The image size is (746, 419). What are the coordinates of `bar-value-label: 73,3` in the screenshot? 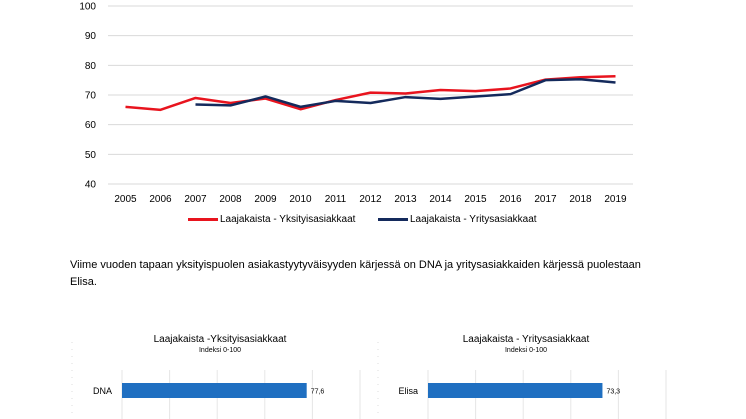 It's located at (613, 392).